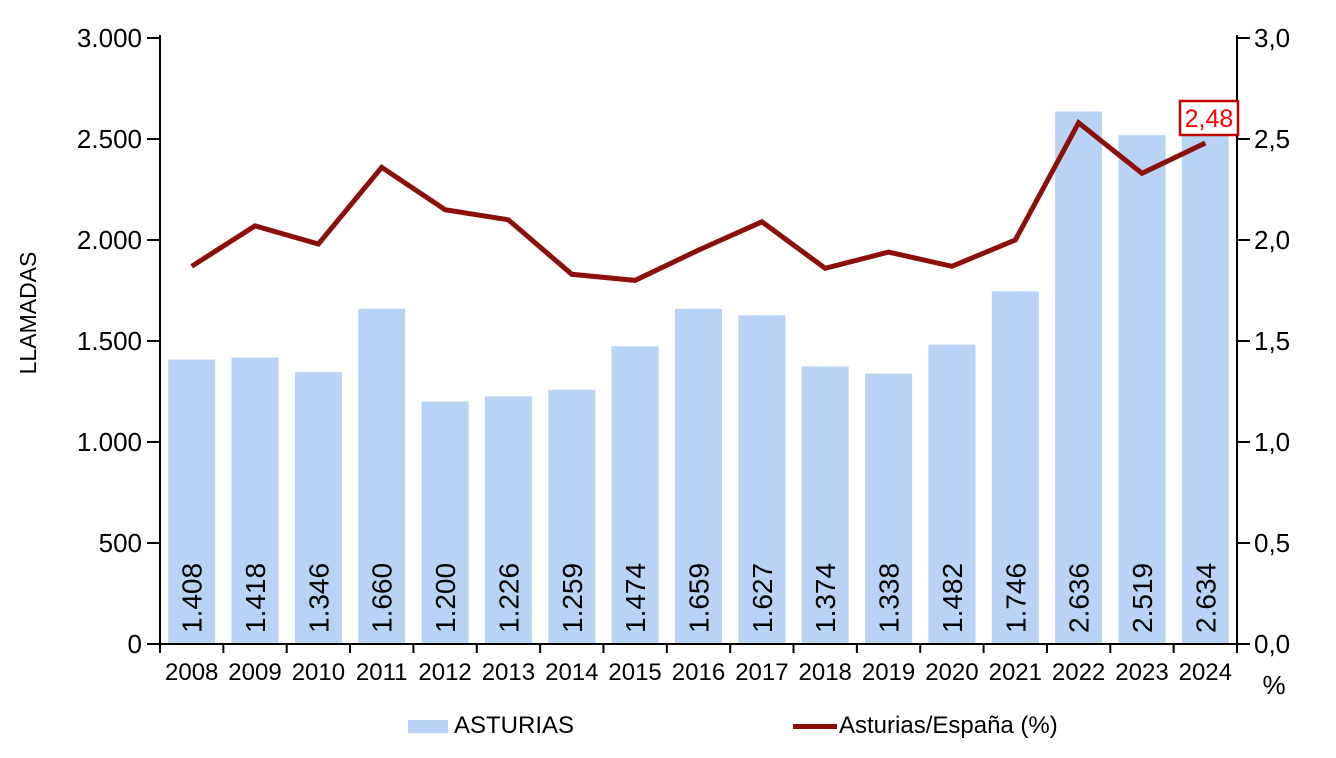 This screenshot has width=1336, height=758. What do you see at coordinates (318, 508) in the screenshot?
I see `bar-2010` at bounding box center [318, 508].